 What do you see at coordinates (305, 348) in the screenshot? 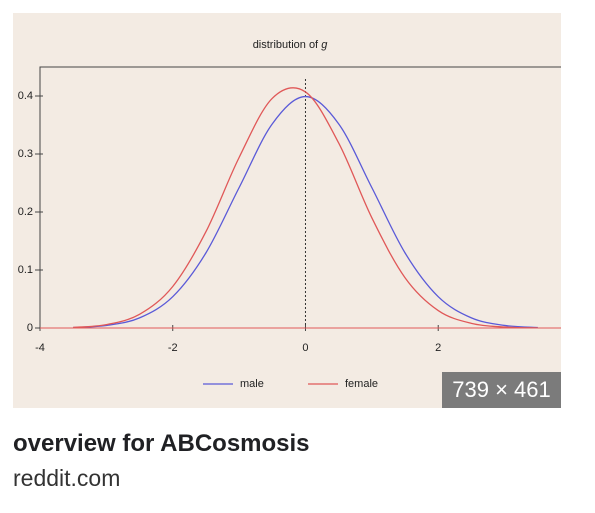
I see `x-tick-label: 0` at bounding box center [305, 348].